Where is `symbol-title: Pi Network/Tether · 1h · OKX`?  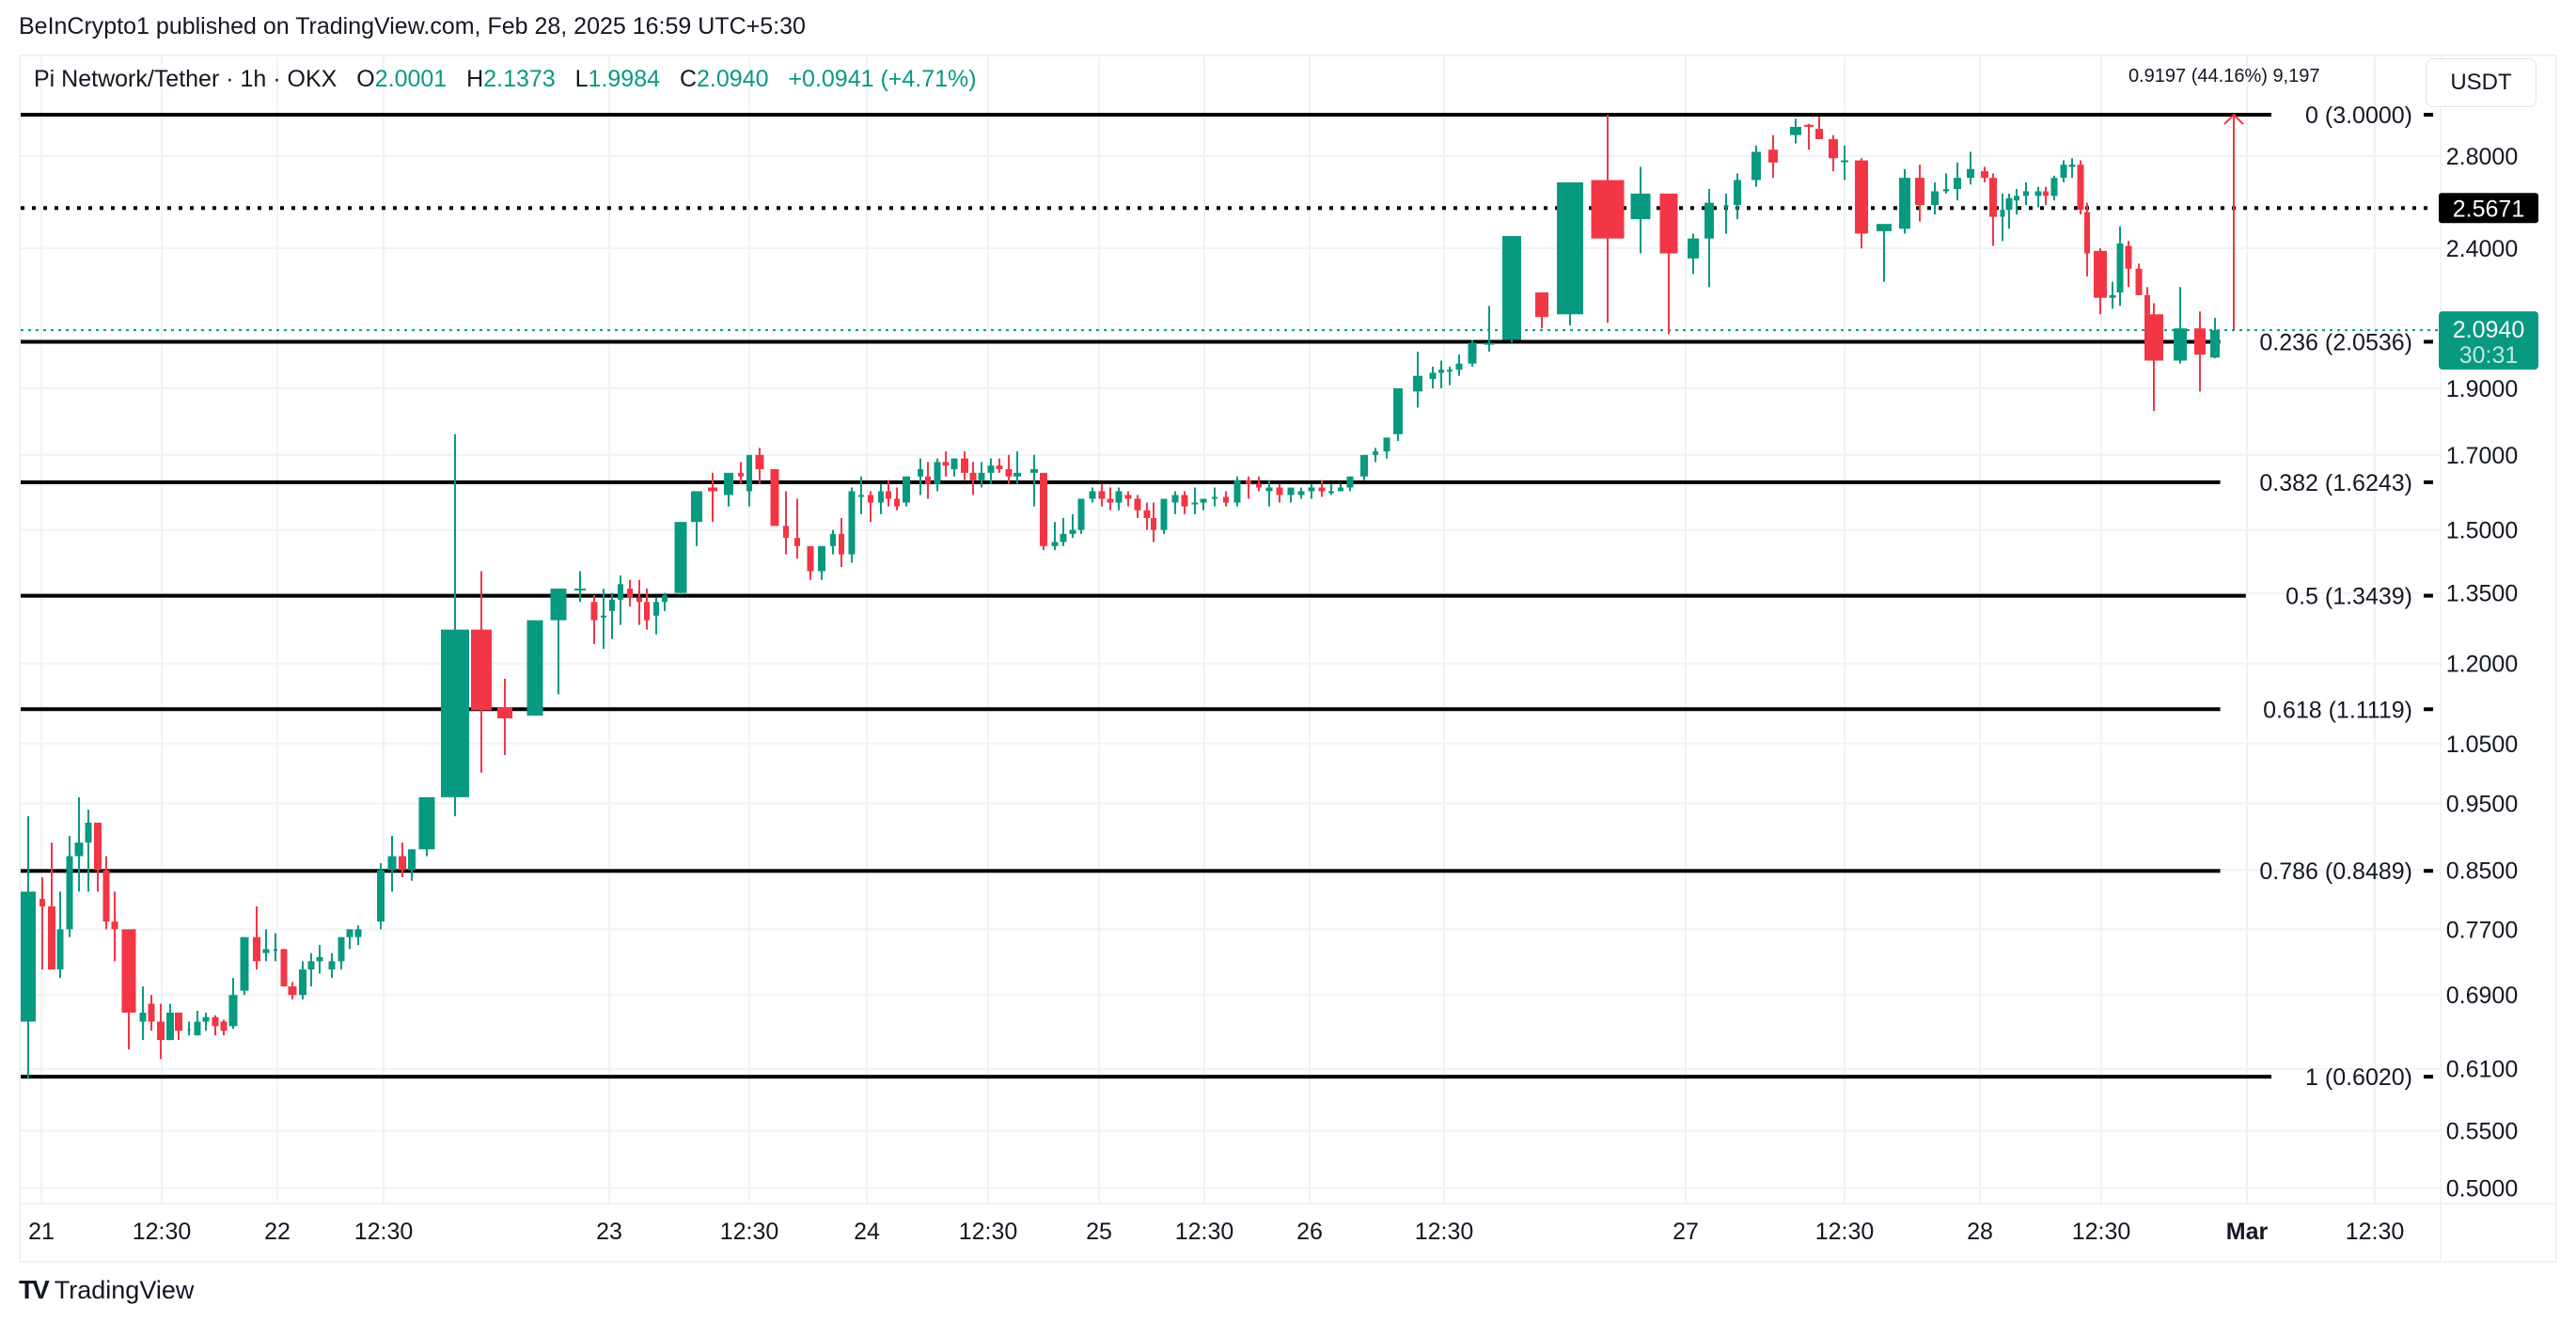
symbol-title: Pi Network/Tether · 1h · OKX is located at coordinates (186, 79).